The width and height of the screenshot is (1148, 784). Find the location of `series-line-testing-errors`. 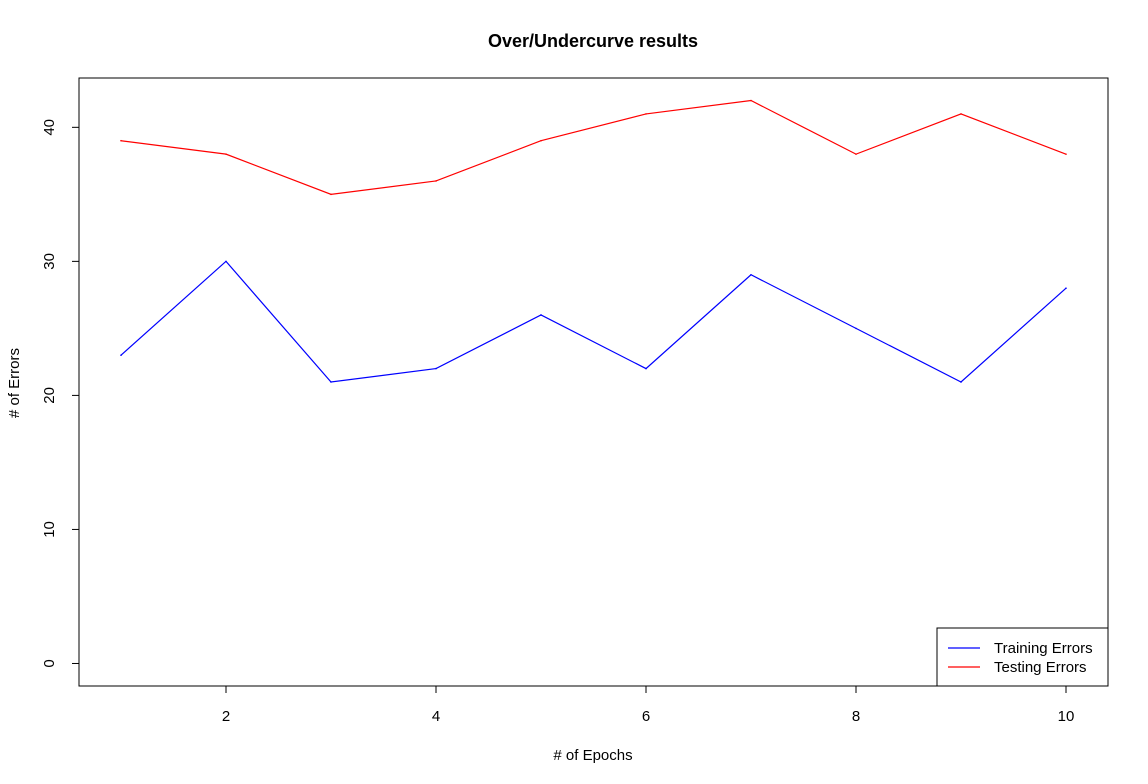

series-line-testing-errors is located at coordinates (593, 147).